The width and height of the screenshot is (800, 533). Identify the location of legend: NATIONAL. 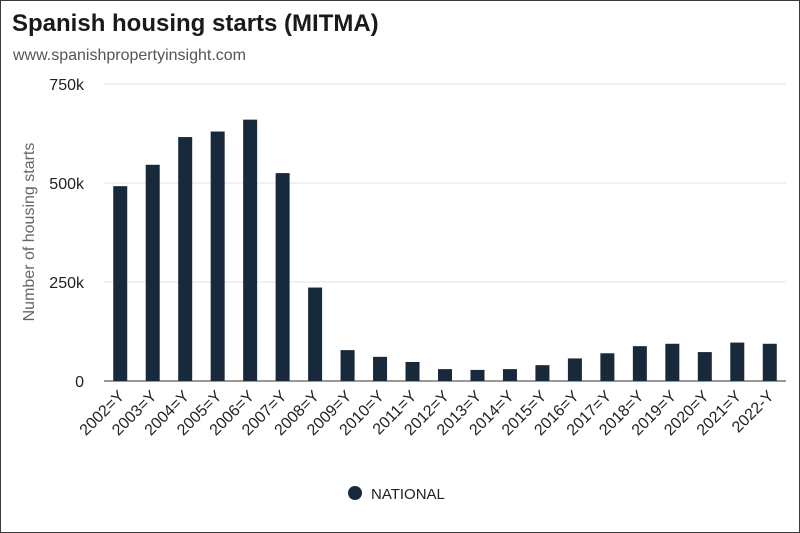
(396, 494).